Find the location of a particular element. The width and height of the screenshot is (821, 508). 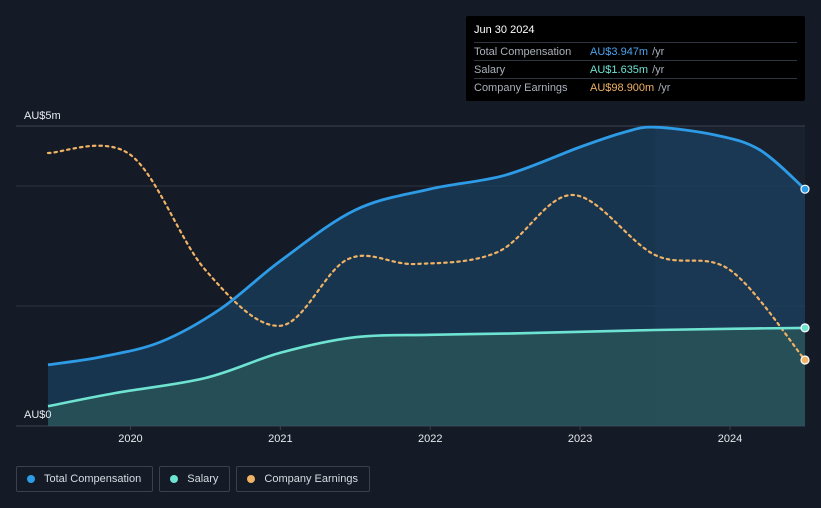

x-tick-label: 2021 is located at coordinates (280, 439).